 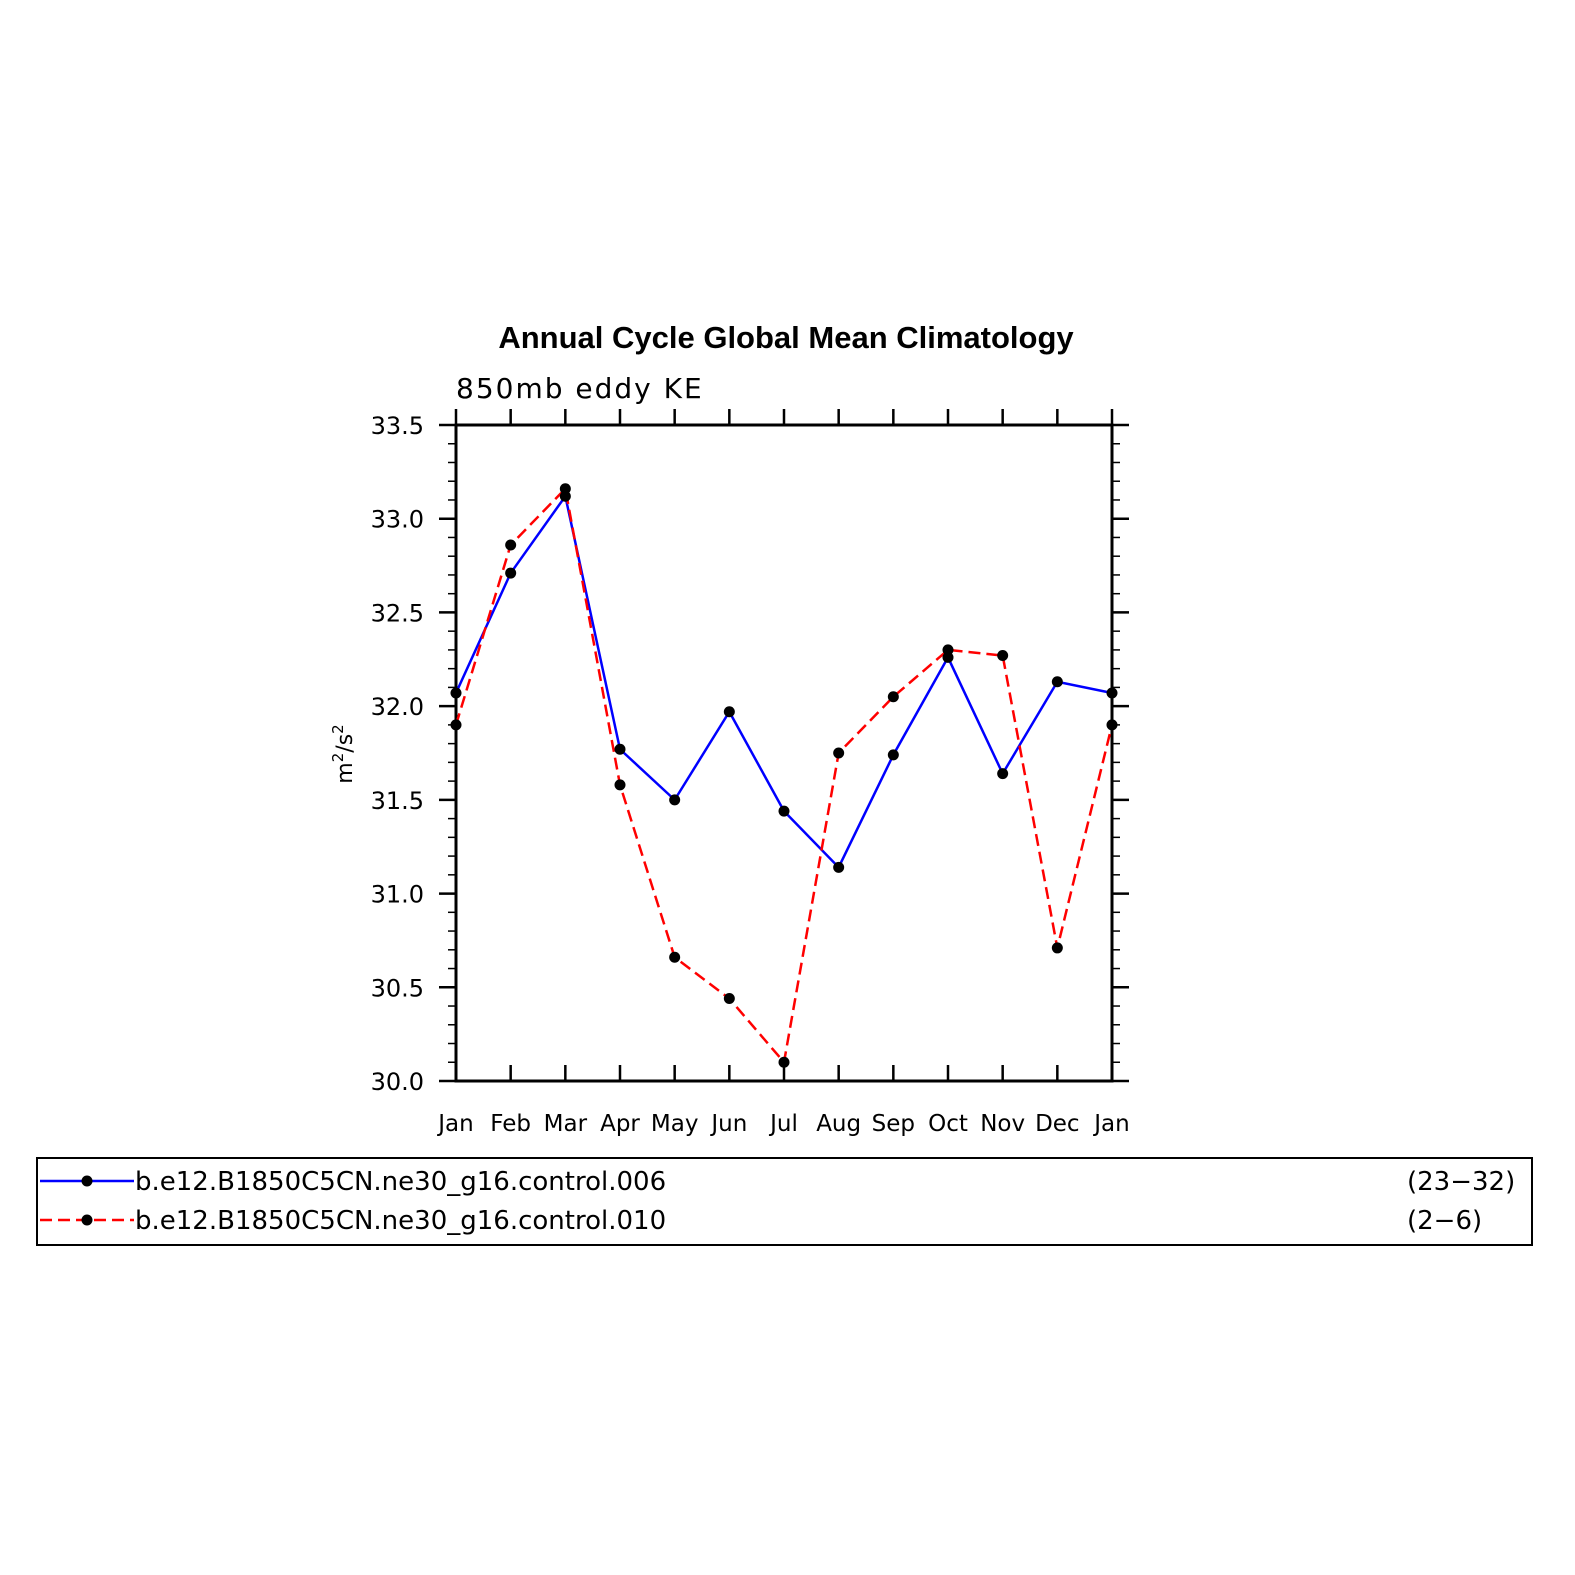 I want to click on chart-title: Annual Cycle Global Mean Climatology, so click(x=786, y=337).